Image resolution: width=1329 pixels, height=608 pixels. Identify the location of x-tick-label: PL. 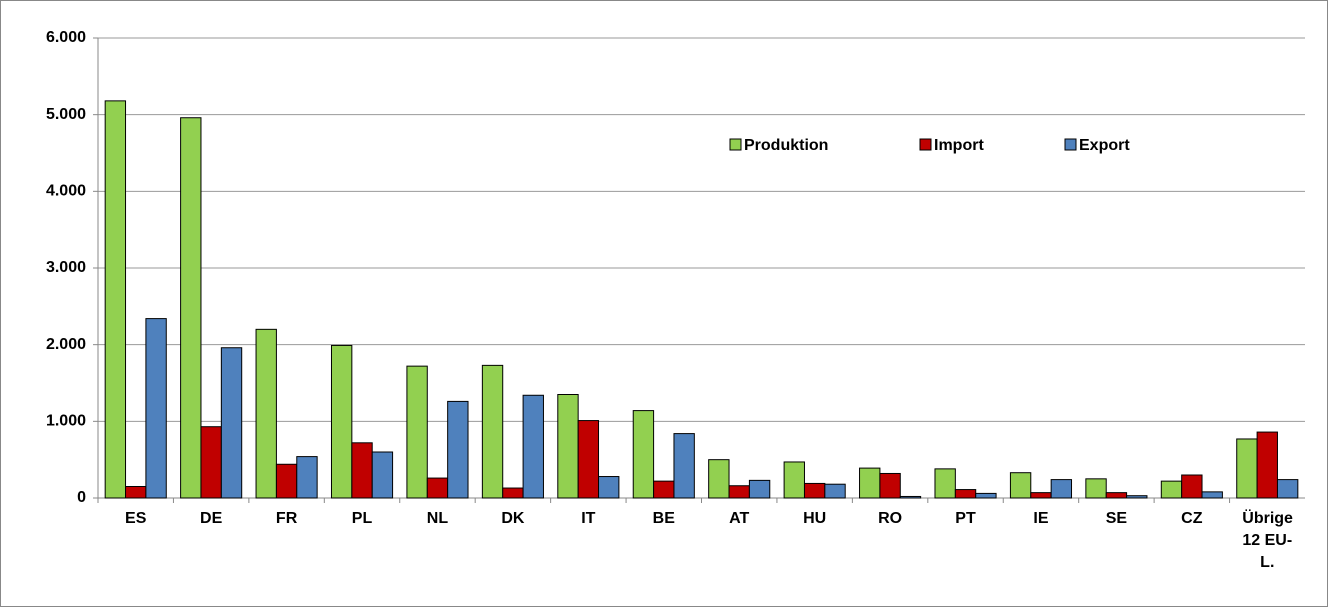
(362, 518).